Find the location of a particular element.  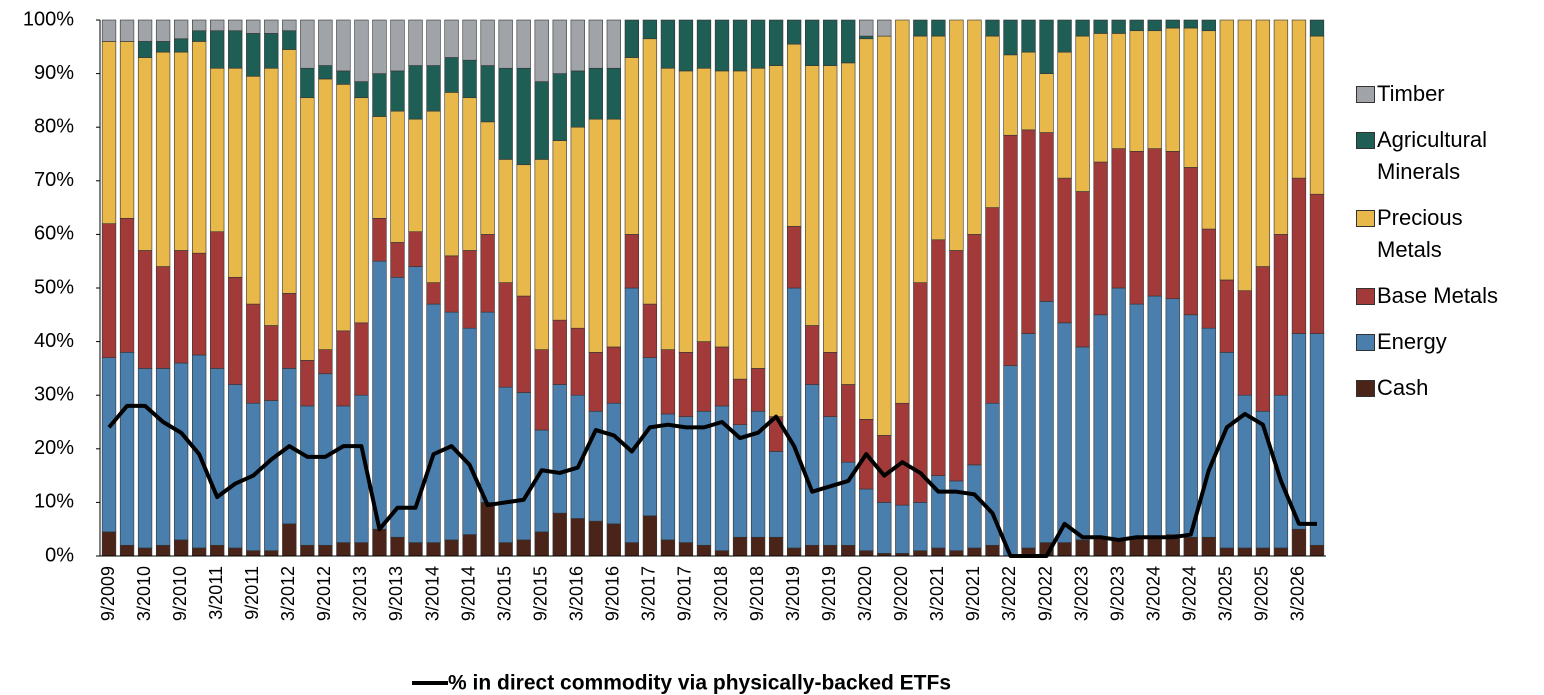

x-tick-label: 3/2019 is located at coordinates (793, 593).